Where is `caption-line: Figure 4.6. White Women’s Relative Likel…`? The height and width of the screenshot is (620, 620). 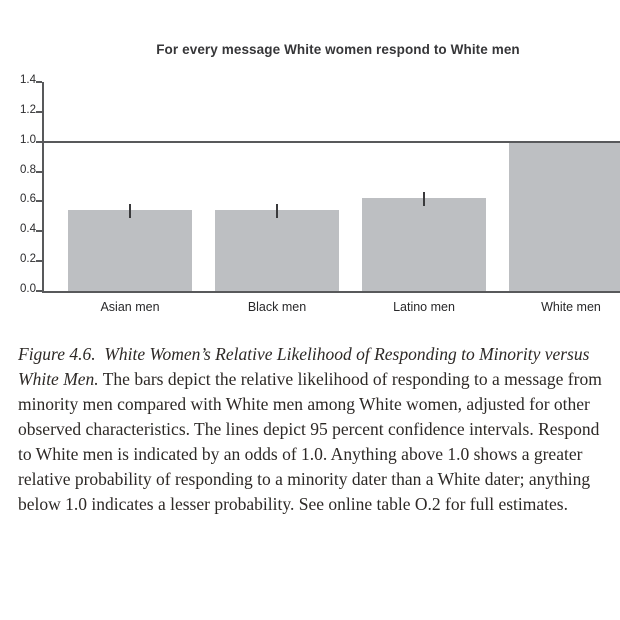
caption-line: Figure 4.6. White Women’s Relative Likel… is located at coordinates (319, 354).